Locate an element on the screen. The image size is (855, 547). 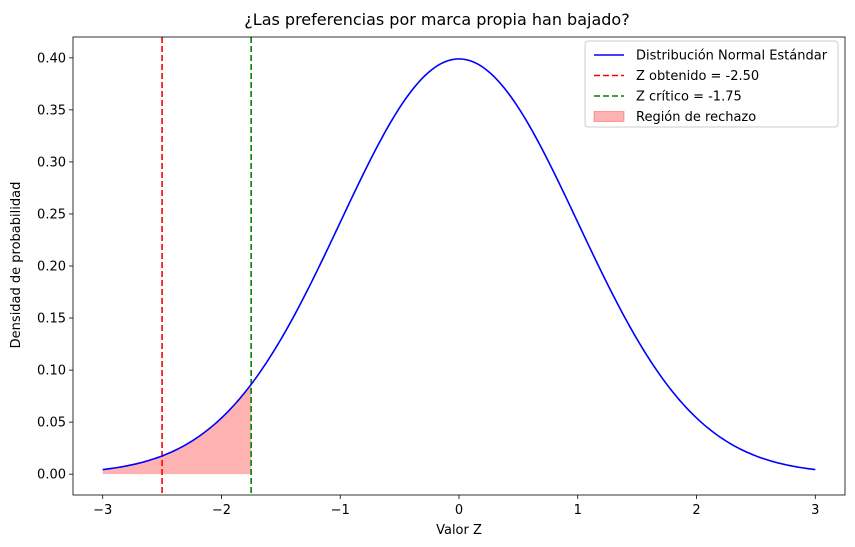
y-tick-label: 0.05 is located at coordinates (51, 423).